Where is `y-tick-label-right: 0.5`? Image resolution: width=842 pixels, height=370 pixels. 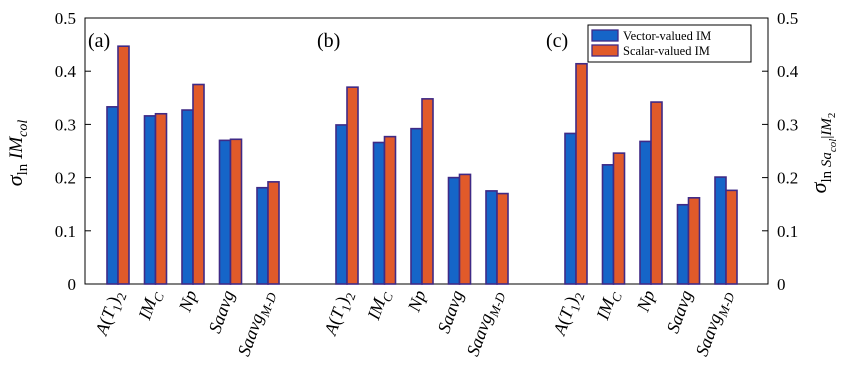 y-tick-label-right: 0.5 is located at coordinates (787, 18).